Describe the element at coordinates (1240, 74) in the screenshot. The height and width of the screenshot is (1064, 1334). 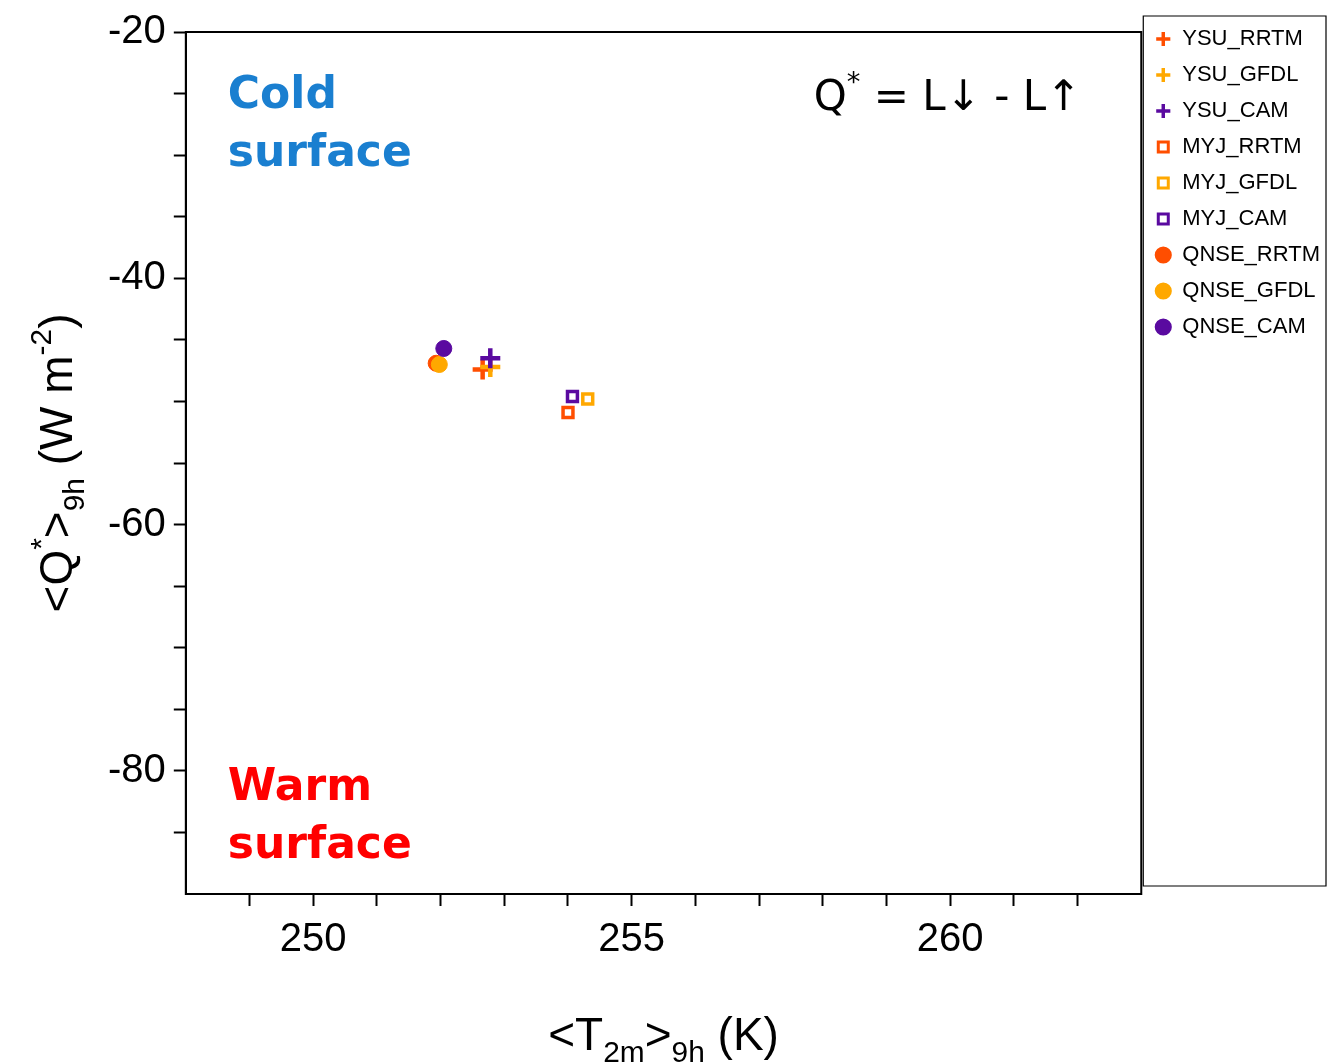
I see `legend-label: YSU_GFDL` at that location.